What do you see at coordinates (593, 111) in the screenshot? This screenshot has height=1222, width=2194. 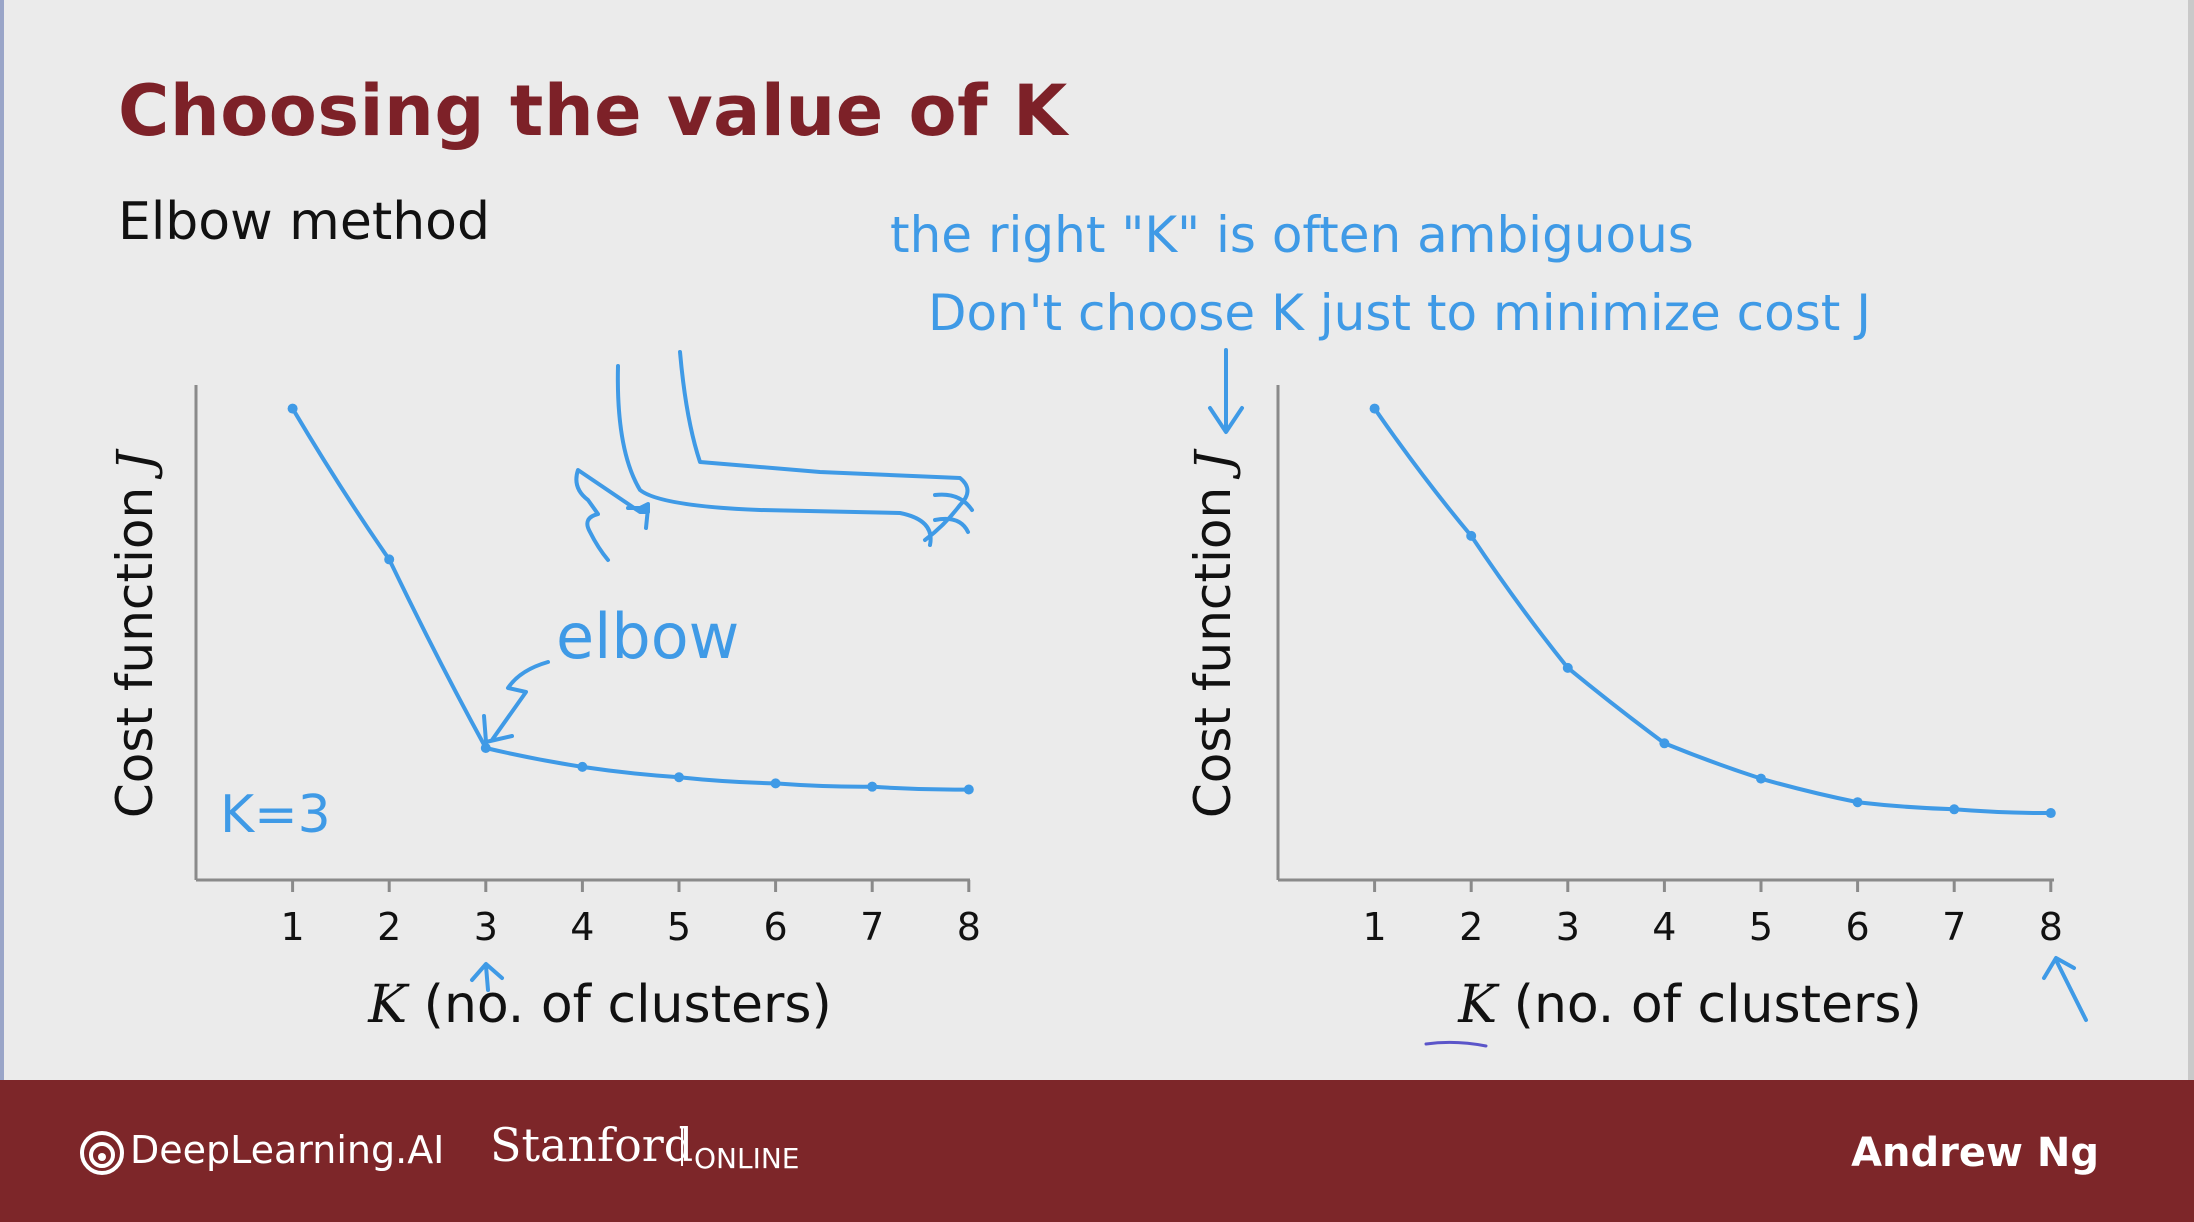 I see `slide-title: Choosing the value of K` at bounding box center [593, 111].